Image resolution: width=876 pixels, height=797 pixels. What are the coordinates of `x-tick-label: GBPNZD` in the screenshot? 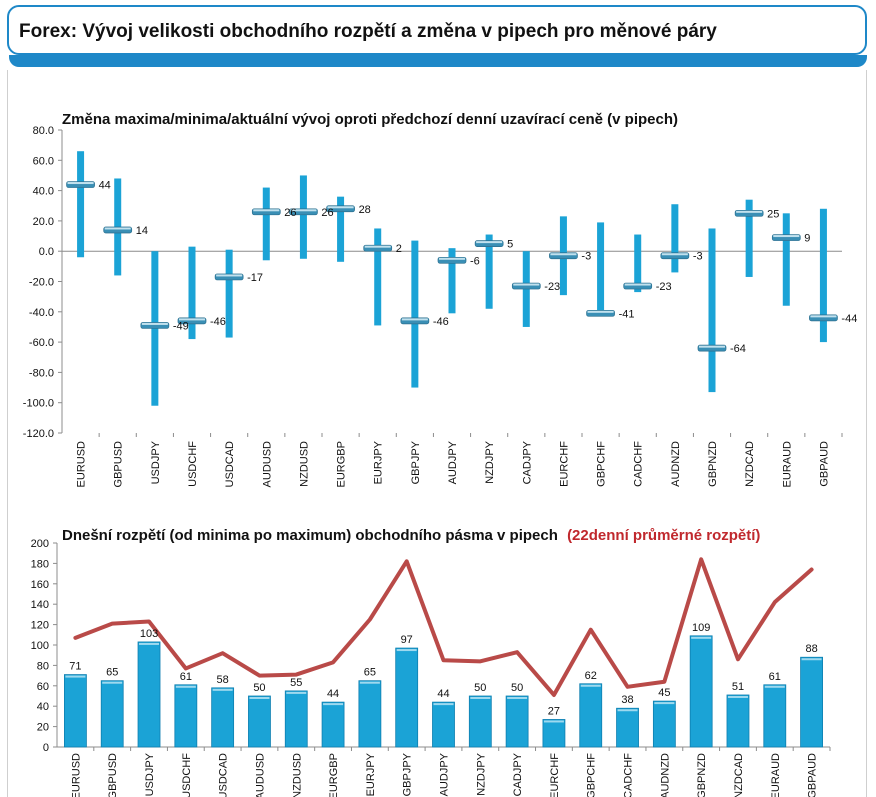 It's located at (713, 464).